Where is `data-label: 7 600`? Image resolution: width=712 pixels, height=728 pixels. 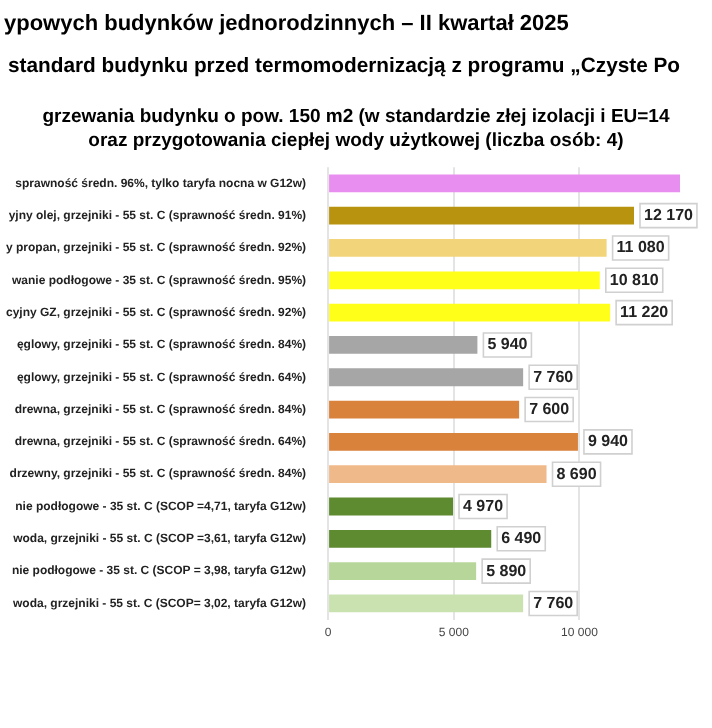 data-label: 7 600 is located at coordinates (550, 408).